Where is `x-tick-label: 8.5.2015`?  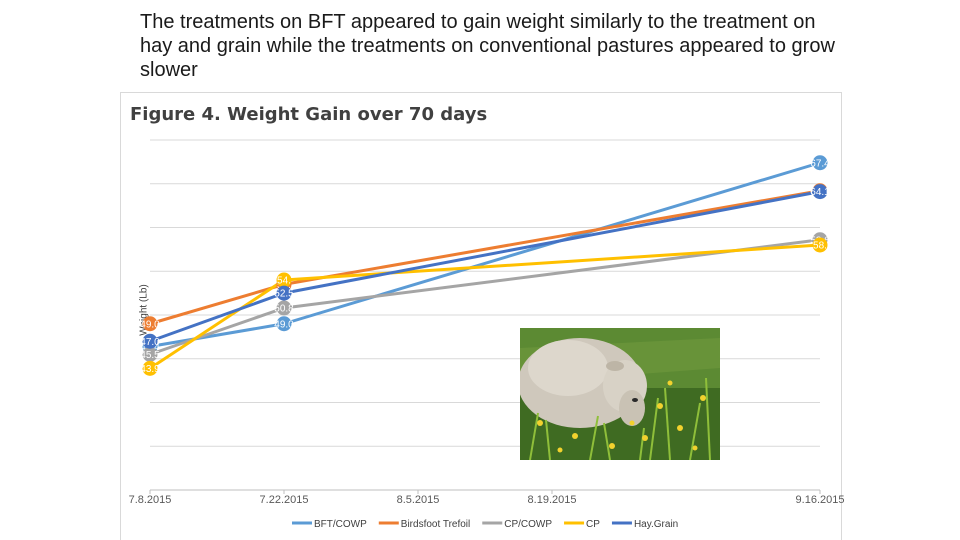
x-tick-label: 8.5.2015 is located at coordinates (418, 500).